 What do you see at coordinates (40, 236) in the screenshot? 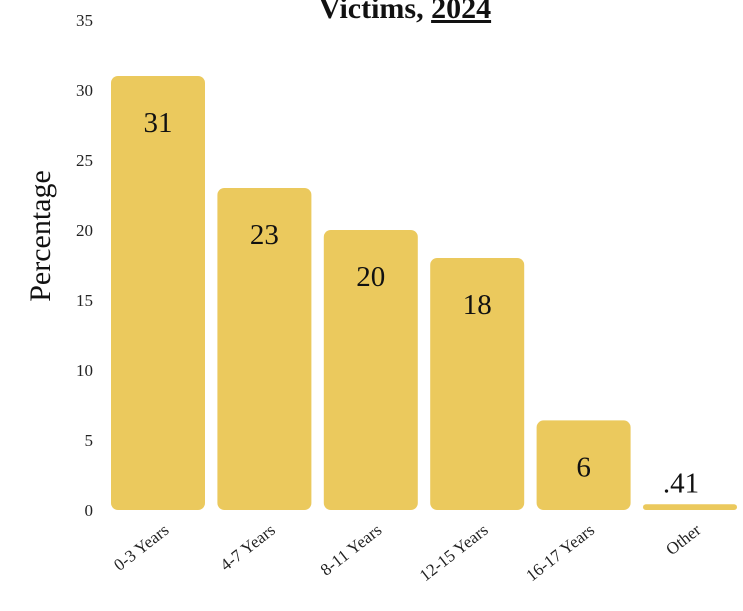
I see `y-axis-label: Percentage` at bounding box center [40, 236].